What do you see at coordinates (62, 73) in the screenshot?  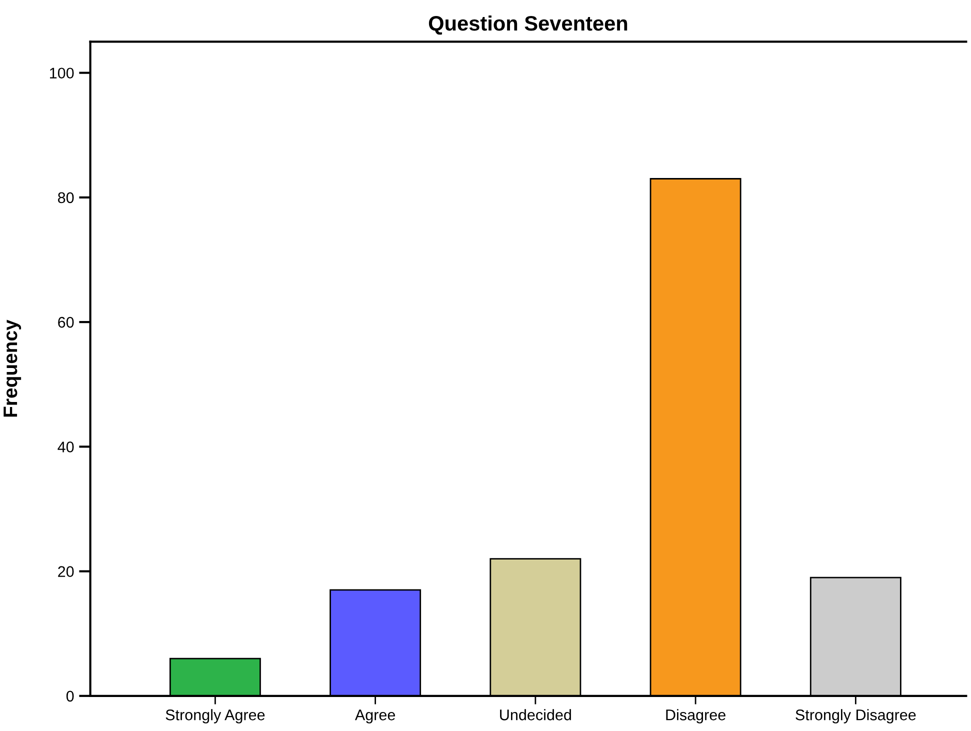 I see `y-tick-label: 100` at bounding box center [62, 73].